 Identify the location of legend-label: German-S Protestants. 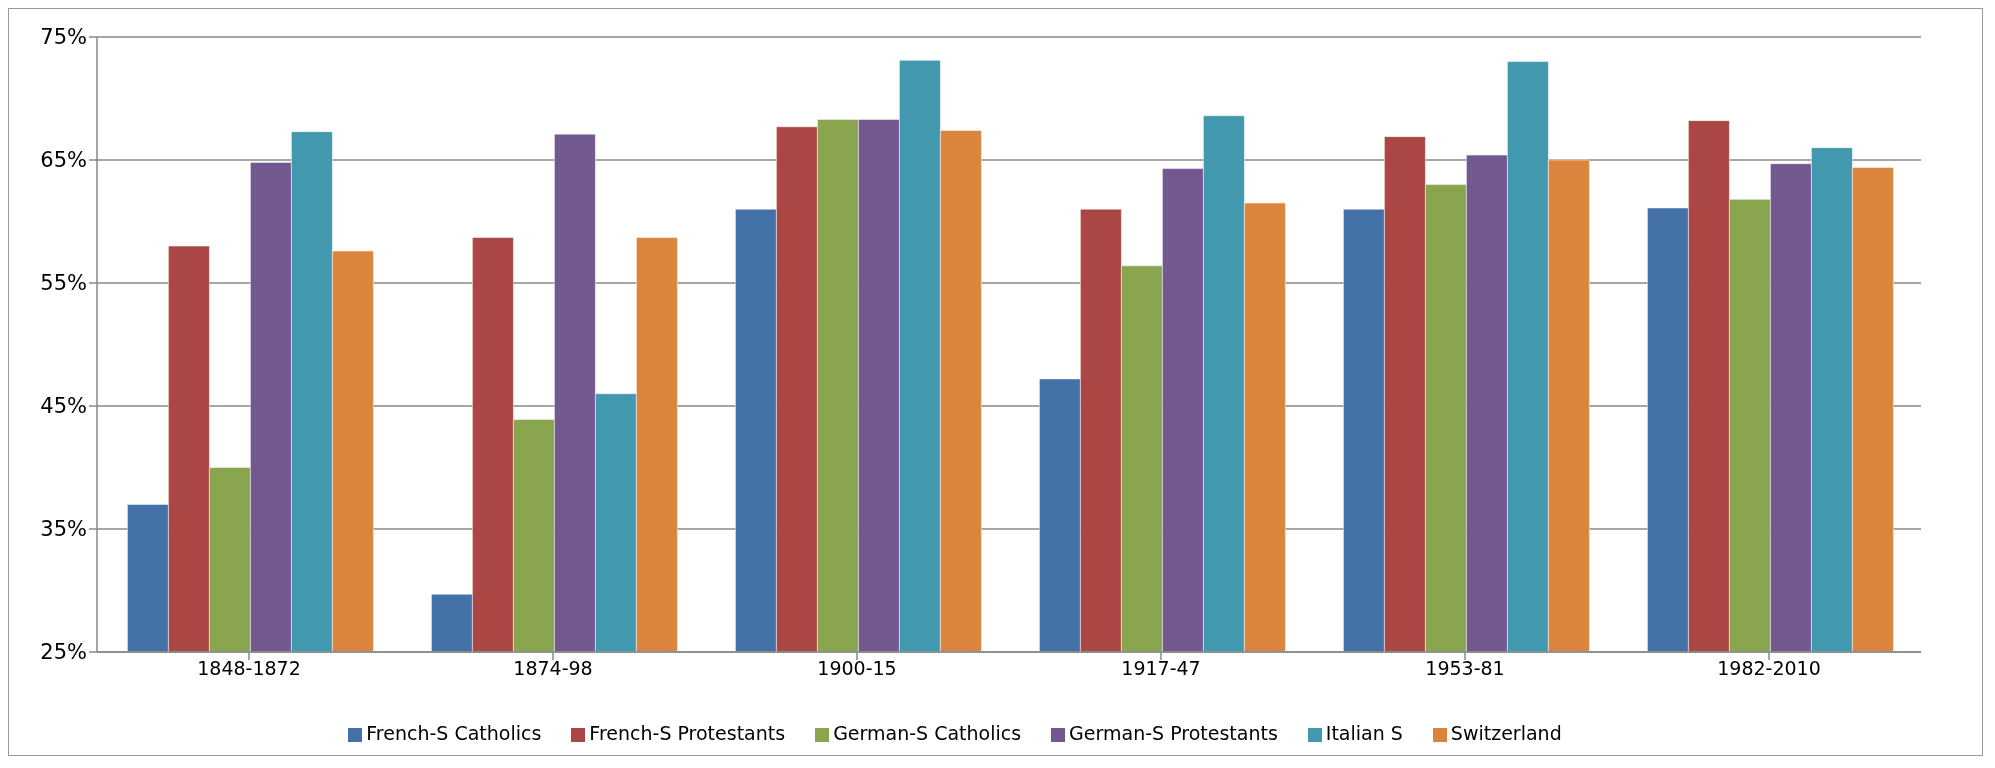
(1173, 733).